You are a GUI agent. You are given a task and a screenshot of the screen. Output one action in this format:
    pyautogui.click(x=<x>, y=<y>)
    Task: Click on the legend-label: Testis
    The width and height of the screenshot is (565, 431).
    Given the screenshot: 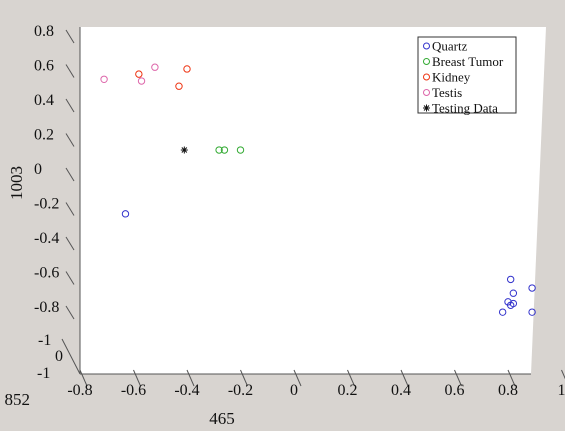 What is the action you would take?
    pyautogui.click(x=447, y=92)
    